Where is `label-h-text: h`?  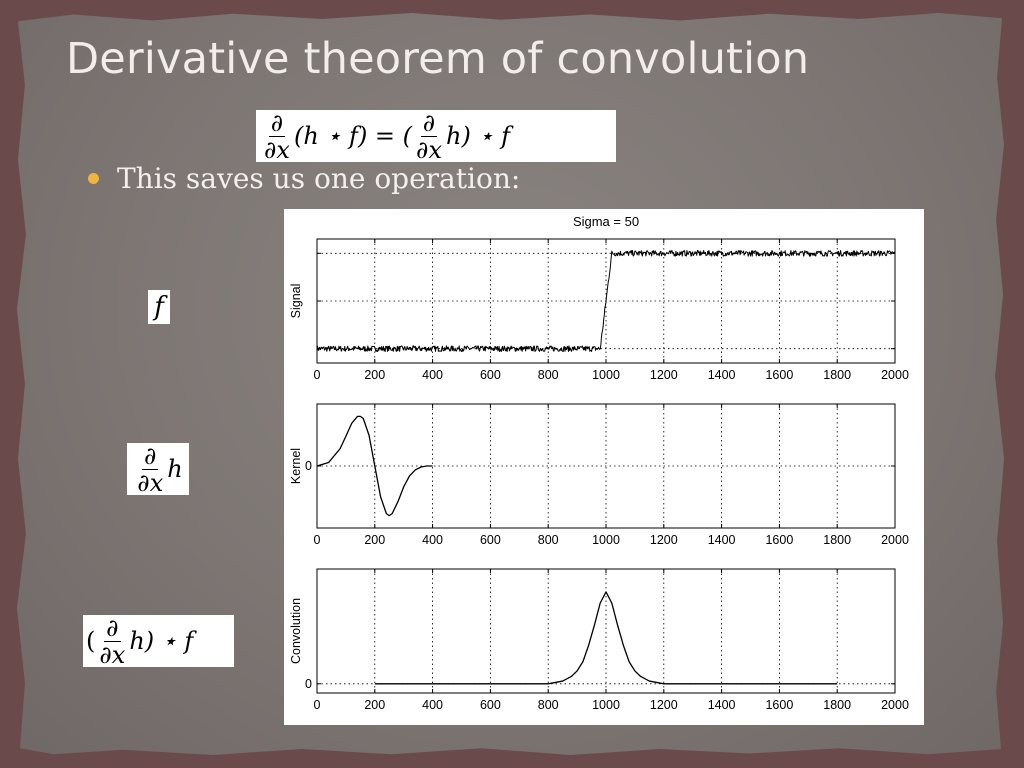
label-h-text: h is located at coordinates (175, 469).